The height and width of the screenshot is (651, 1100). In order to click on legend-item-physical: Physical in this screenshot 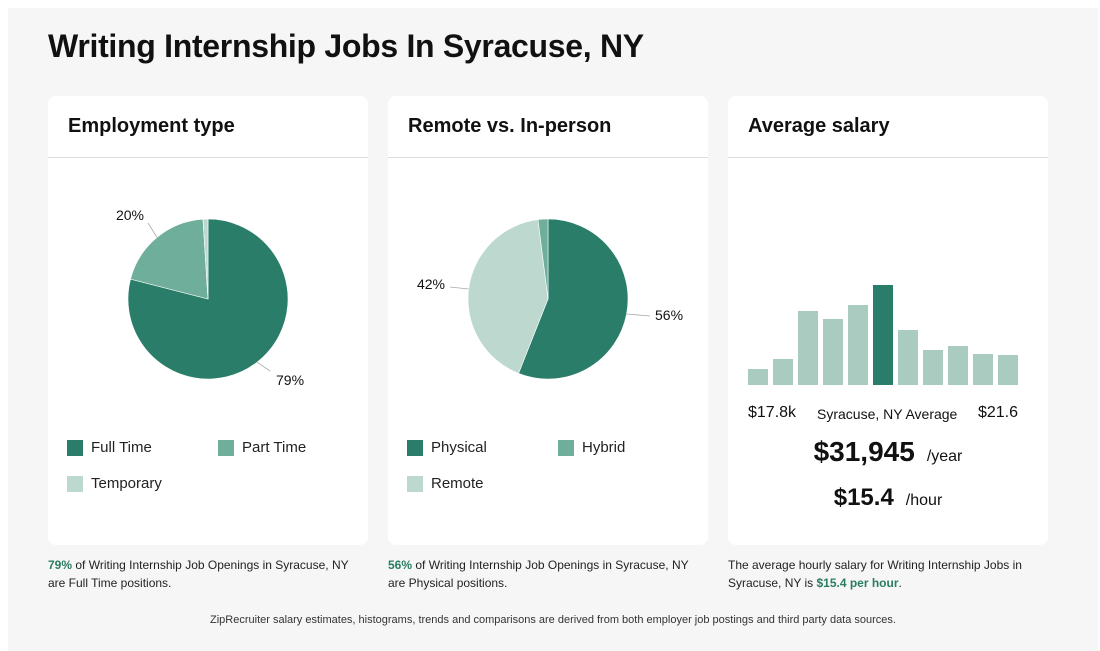, I will do `click(447, 447)`.